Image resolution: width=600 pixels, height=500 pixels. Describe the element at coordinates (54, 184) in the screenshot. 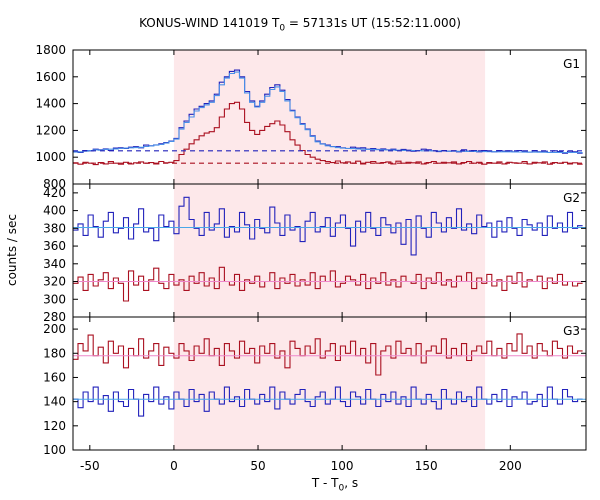

I see `panel-G1-ytick-label: 800` at that location.